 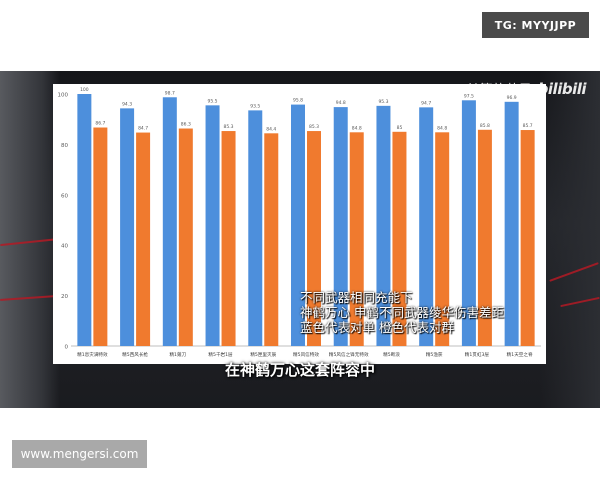 What do you see at coordinates (170, 93) in the screenshot?
I see `data-label: 98.7` at bounding box center [170, 93].